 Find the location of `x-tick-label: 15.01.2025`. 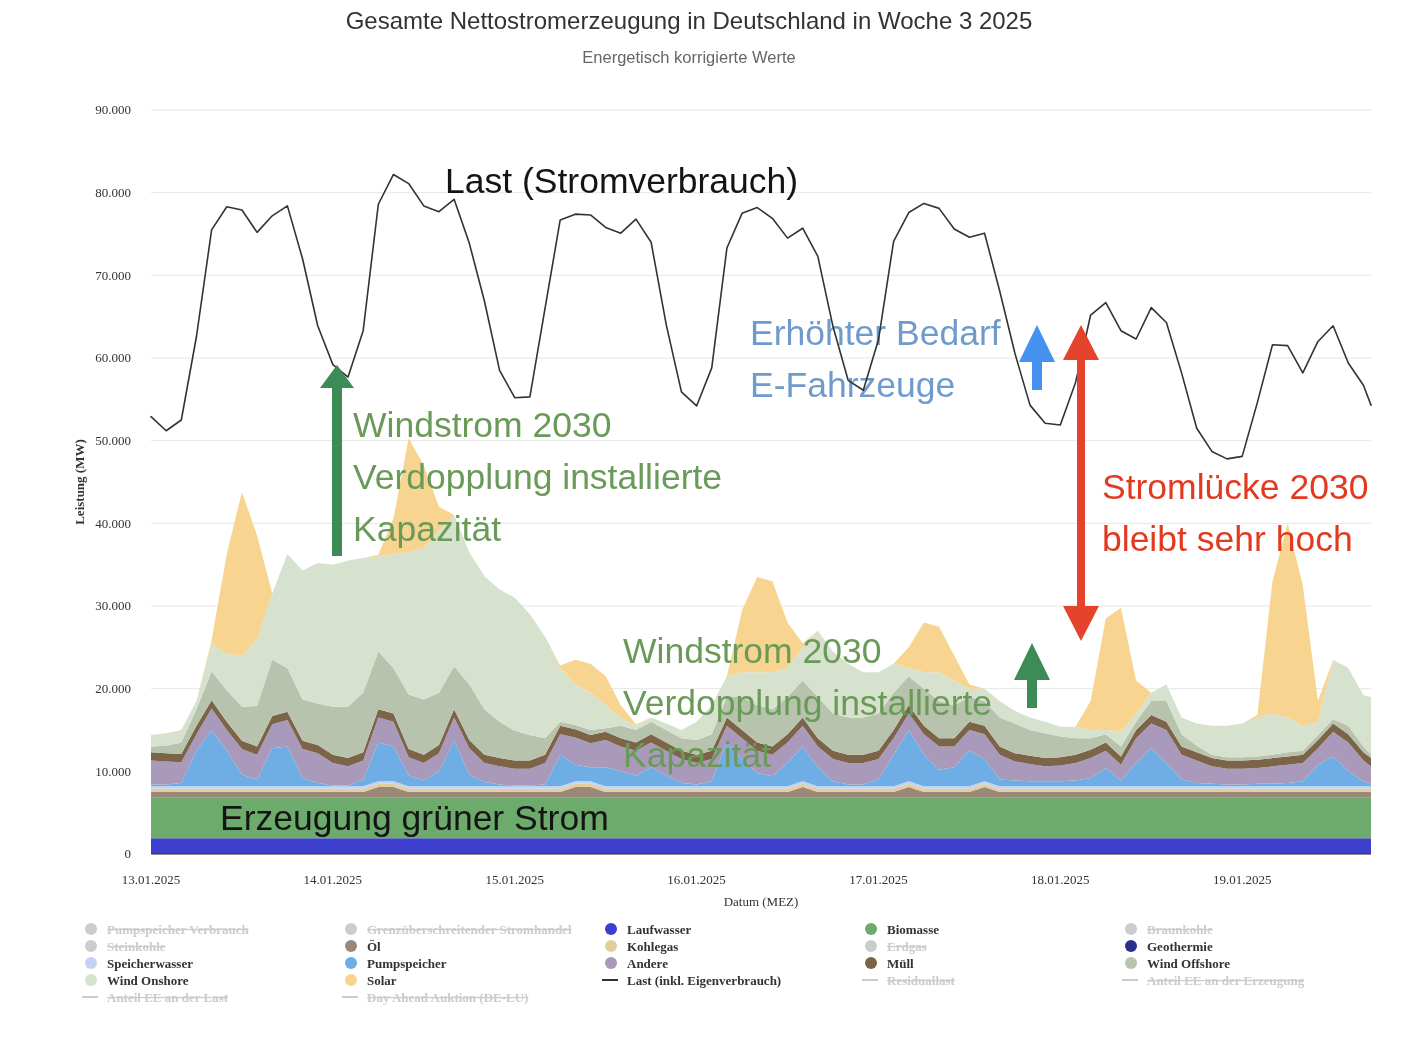

x-tick-label: 15.01.2025 is located at coordinates (514, 879).